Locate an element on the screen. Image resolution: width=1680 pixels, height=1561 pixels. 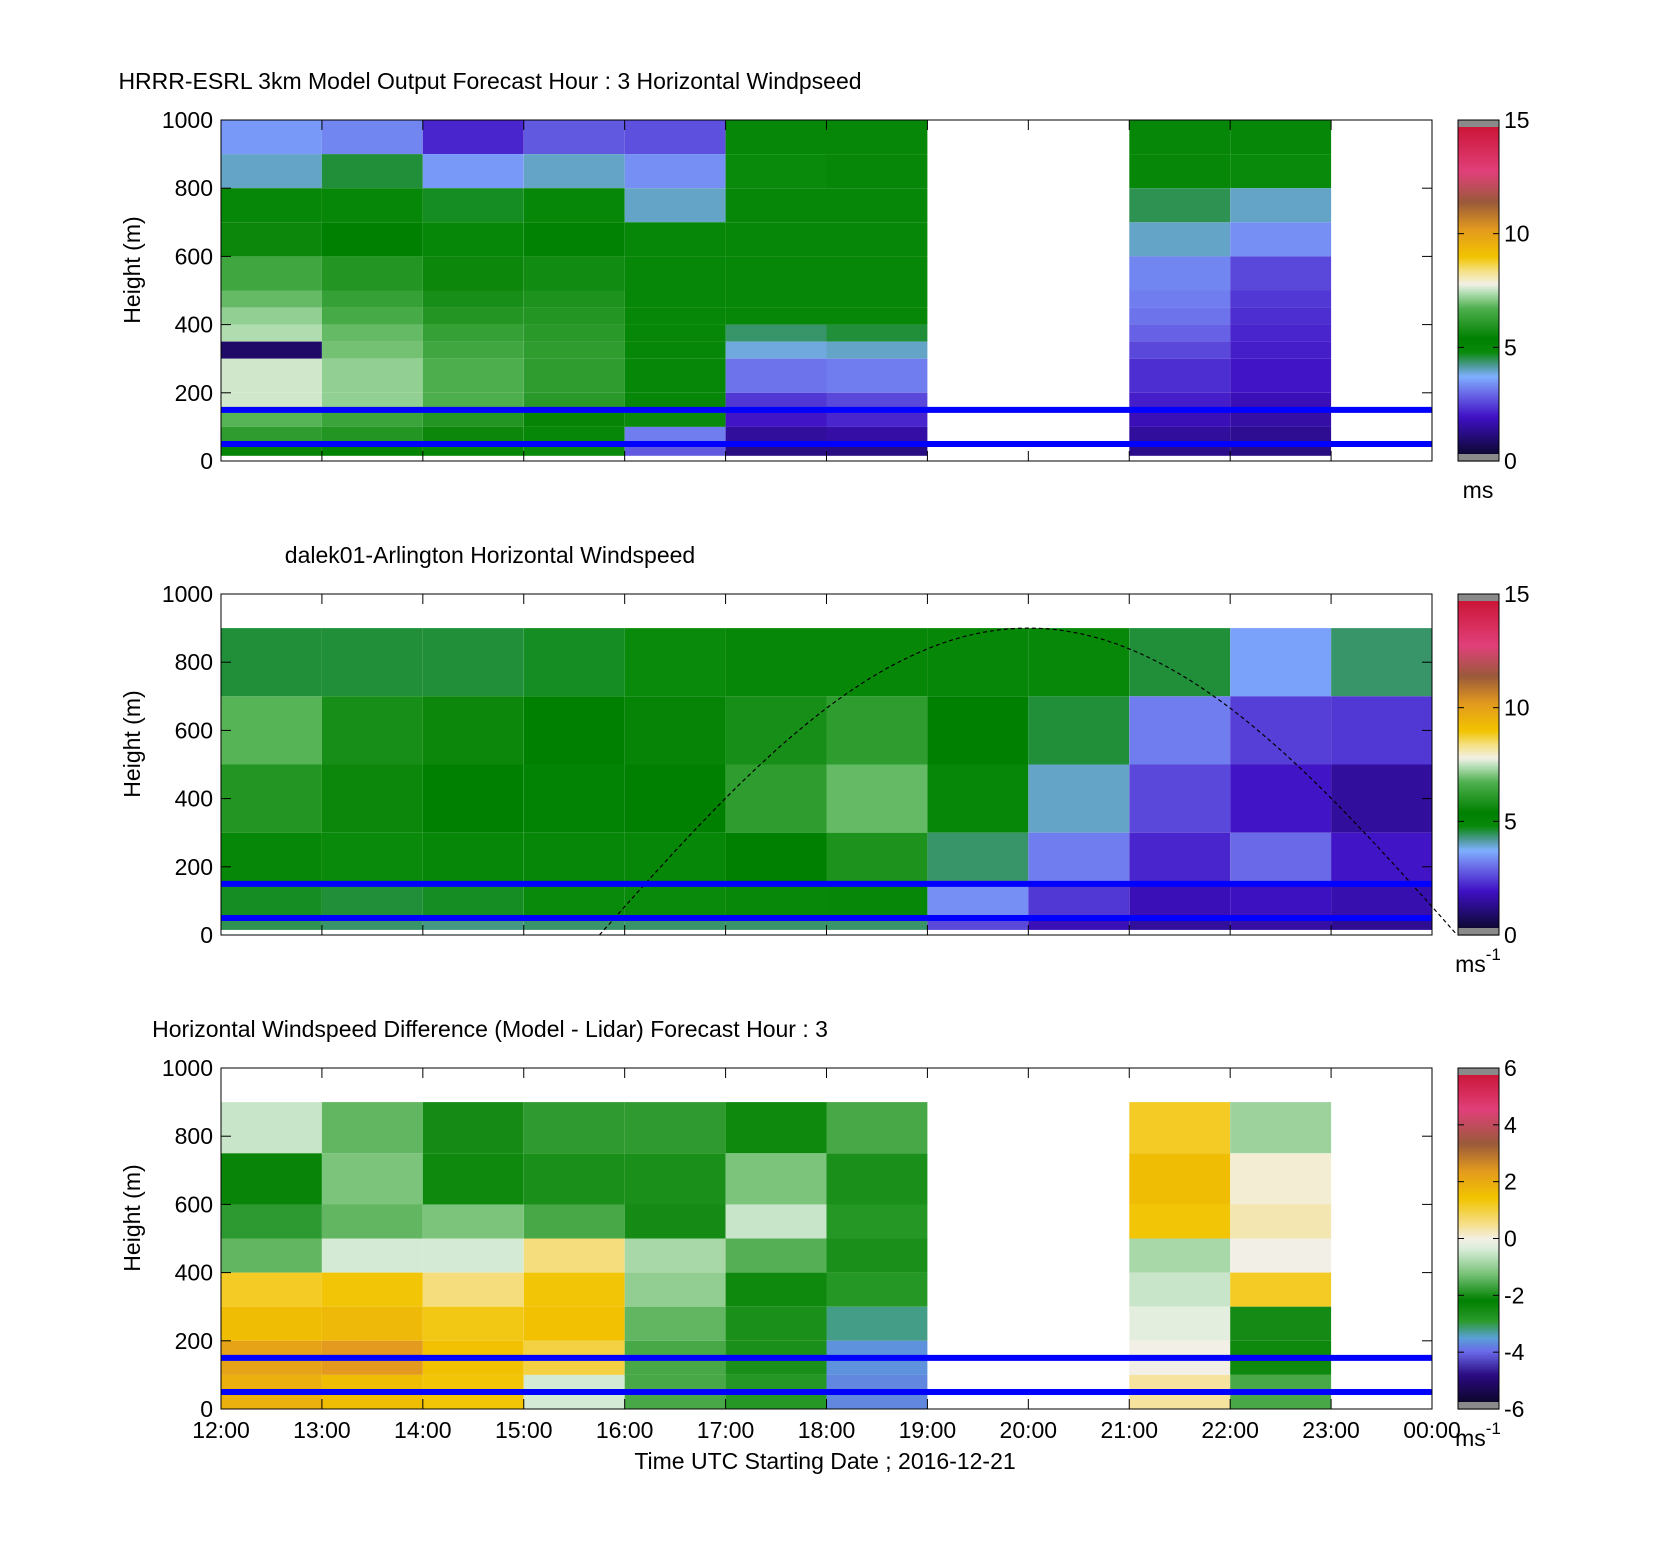
y-tick-label: 400 is located at coordinates (194, 325).